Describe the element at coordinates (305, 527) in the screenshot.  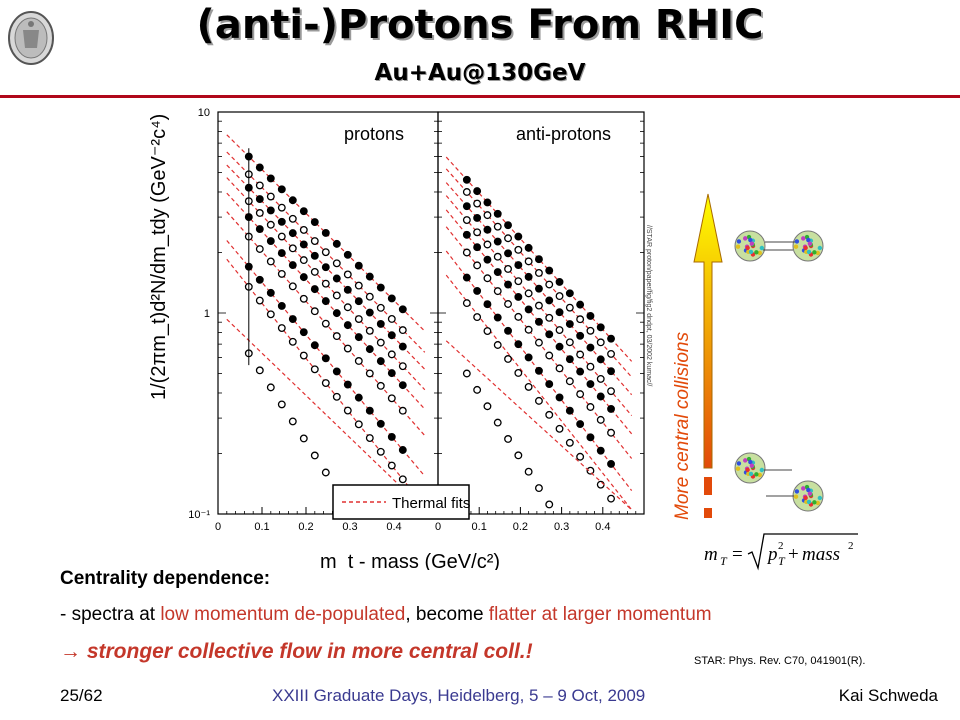
I see `x-tick-label: 0.2` at that location.